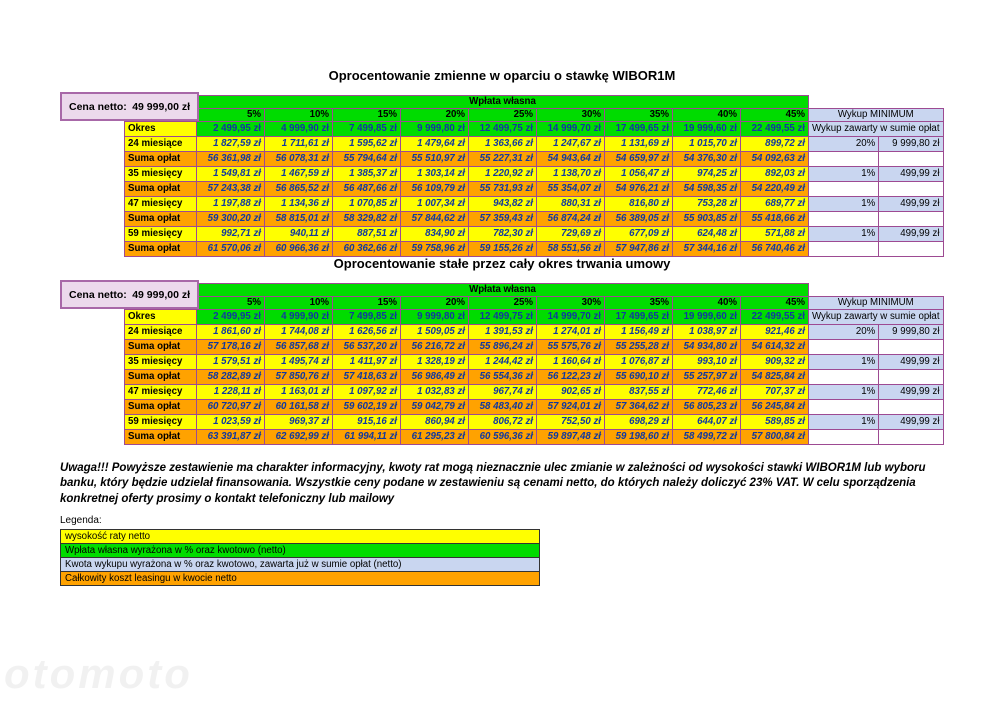 The height and width of the screenshot is (707, 1000). Describe the element at coordinates (230, 392) in the screenshot. I see `value-cell: 1 228,11 zł` at that location.